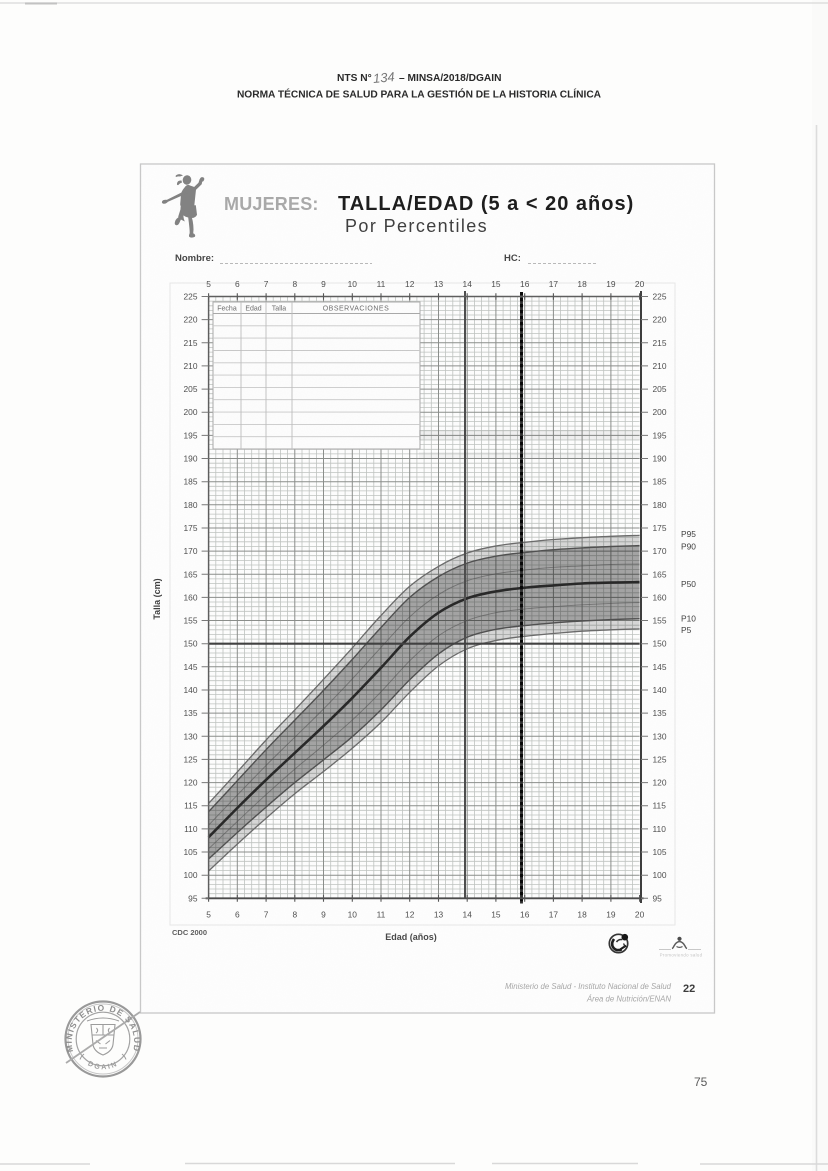 Image resolution: width=828 pixels, height=1171 pixels. I want to click on svg-text: 75, so click(701, 1082).